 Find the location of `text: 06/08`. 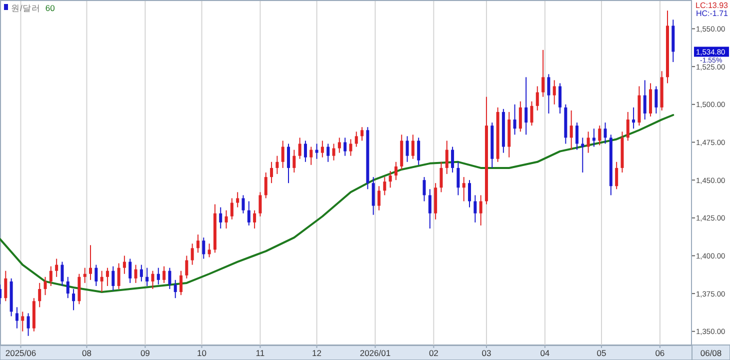

text: 06/08 is located at coordinates (711, 353).